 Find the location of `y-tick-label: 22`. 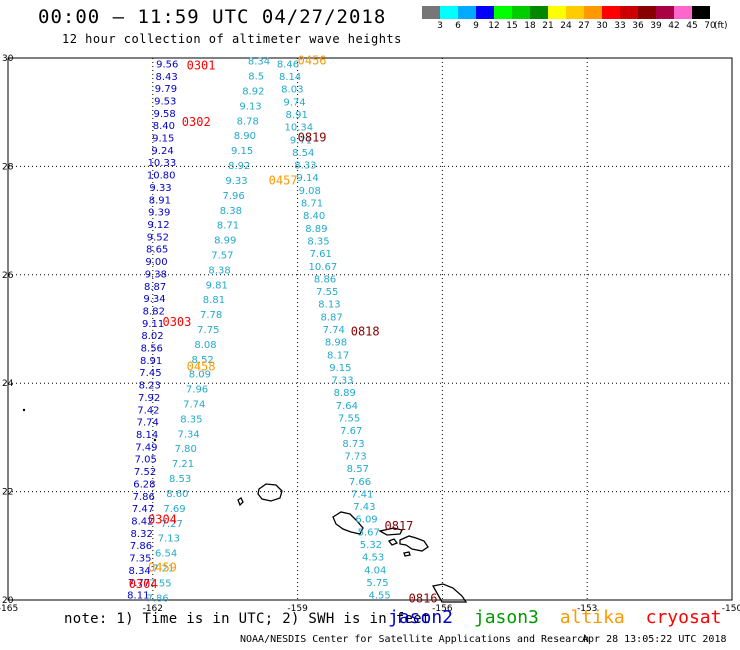

y-tick-label: 22 is located at coordinates (7, 493).